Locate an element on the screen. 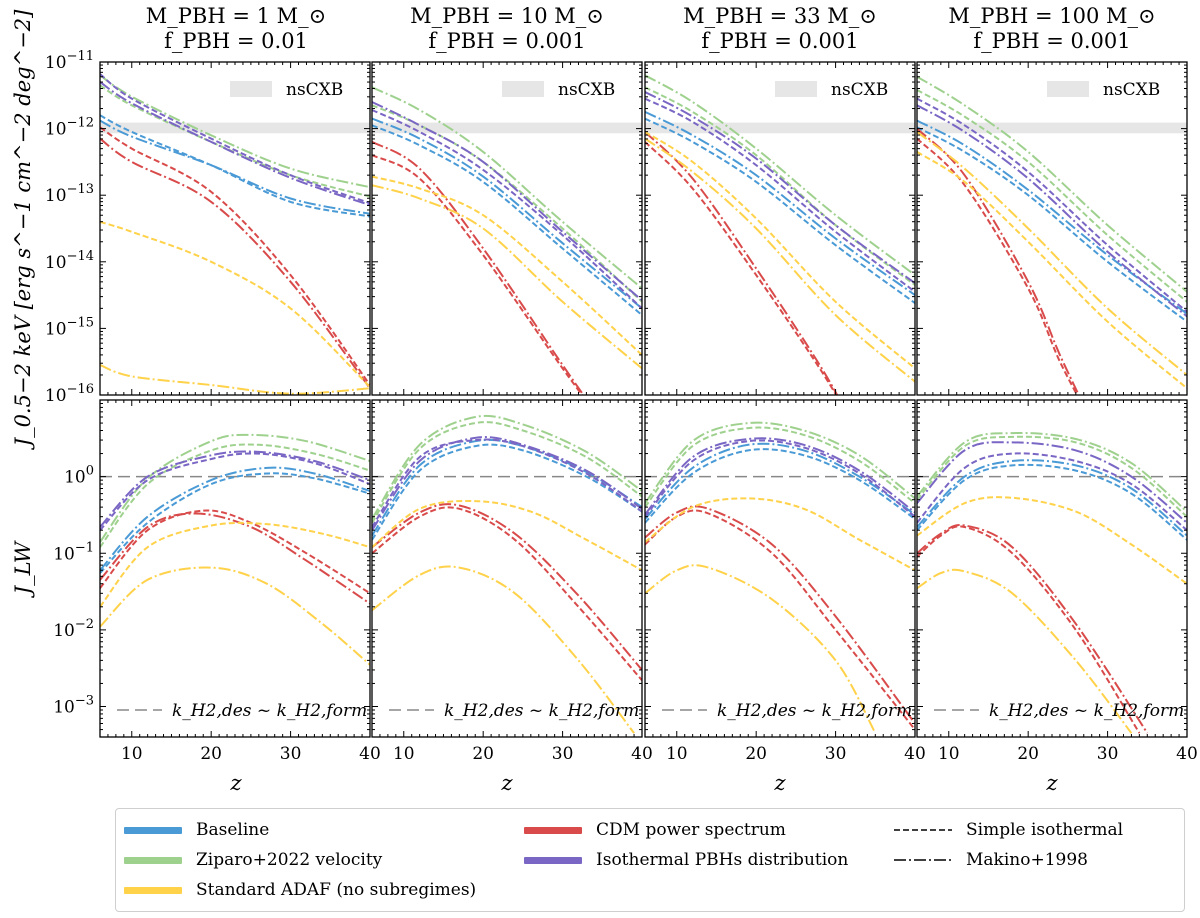 This screenshot has width=1200, height=918. y-tick-label: 10⁻³ is located at coordinates (73, 706).